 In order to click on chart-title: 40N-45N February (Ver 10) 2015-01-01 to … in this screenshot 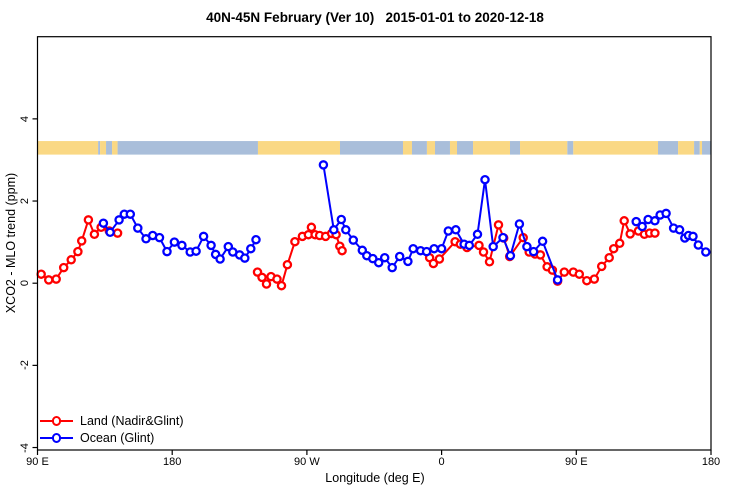, I will do `click(375, 17)`.